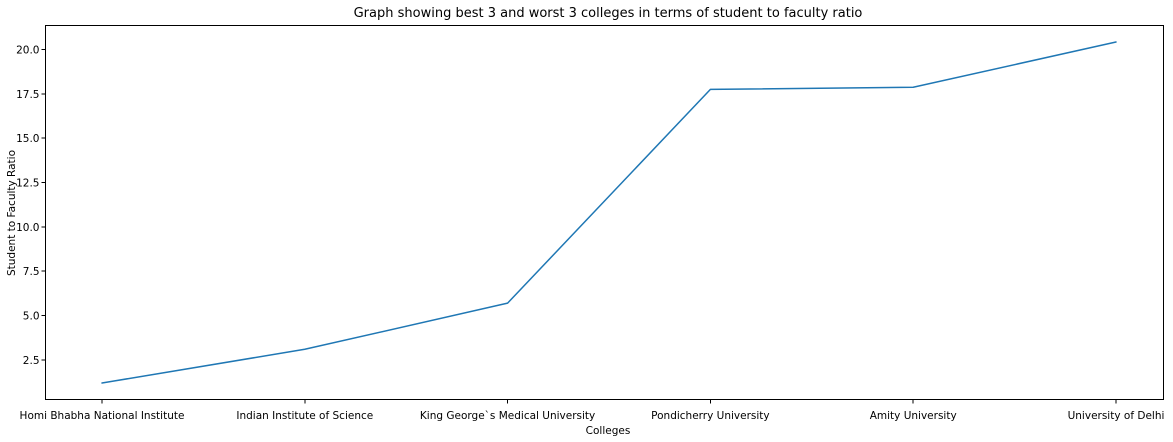  What do you see at coordinates (31, 205) in the screenshot?
I see `y-axis-ticks: 2.5 5.0 7.5 10.0 12.5 15.0 17.5 20.0` at bounding box center [31, 205].